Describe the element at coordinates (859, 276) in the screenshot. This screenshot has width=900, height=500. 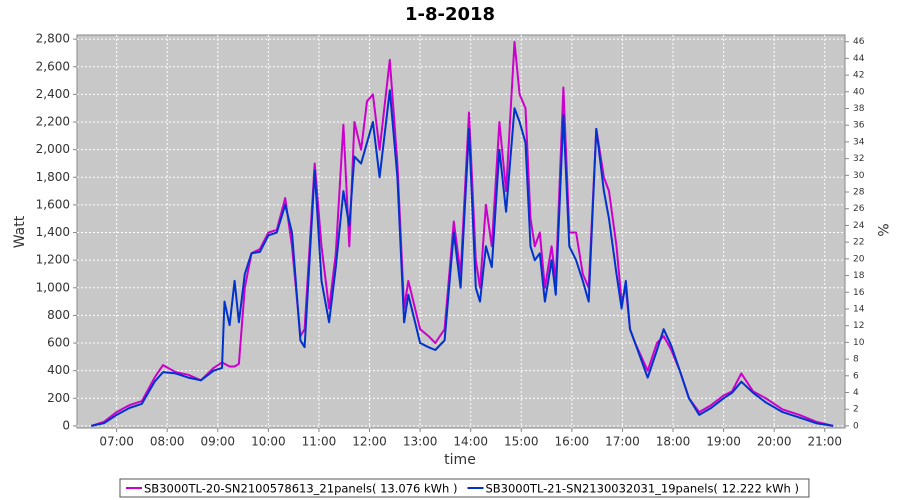
I see `y2-tick-label: 18` at that location.